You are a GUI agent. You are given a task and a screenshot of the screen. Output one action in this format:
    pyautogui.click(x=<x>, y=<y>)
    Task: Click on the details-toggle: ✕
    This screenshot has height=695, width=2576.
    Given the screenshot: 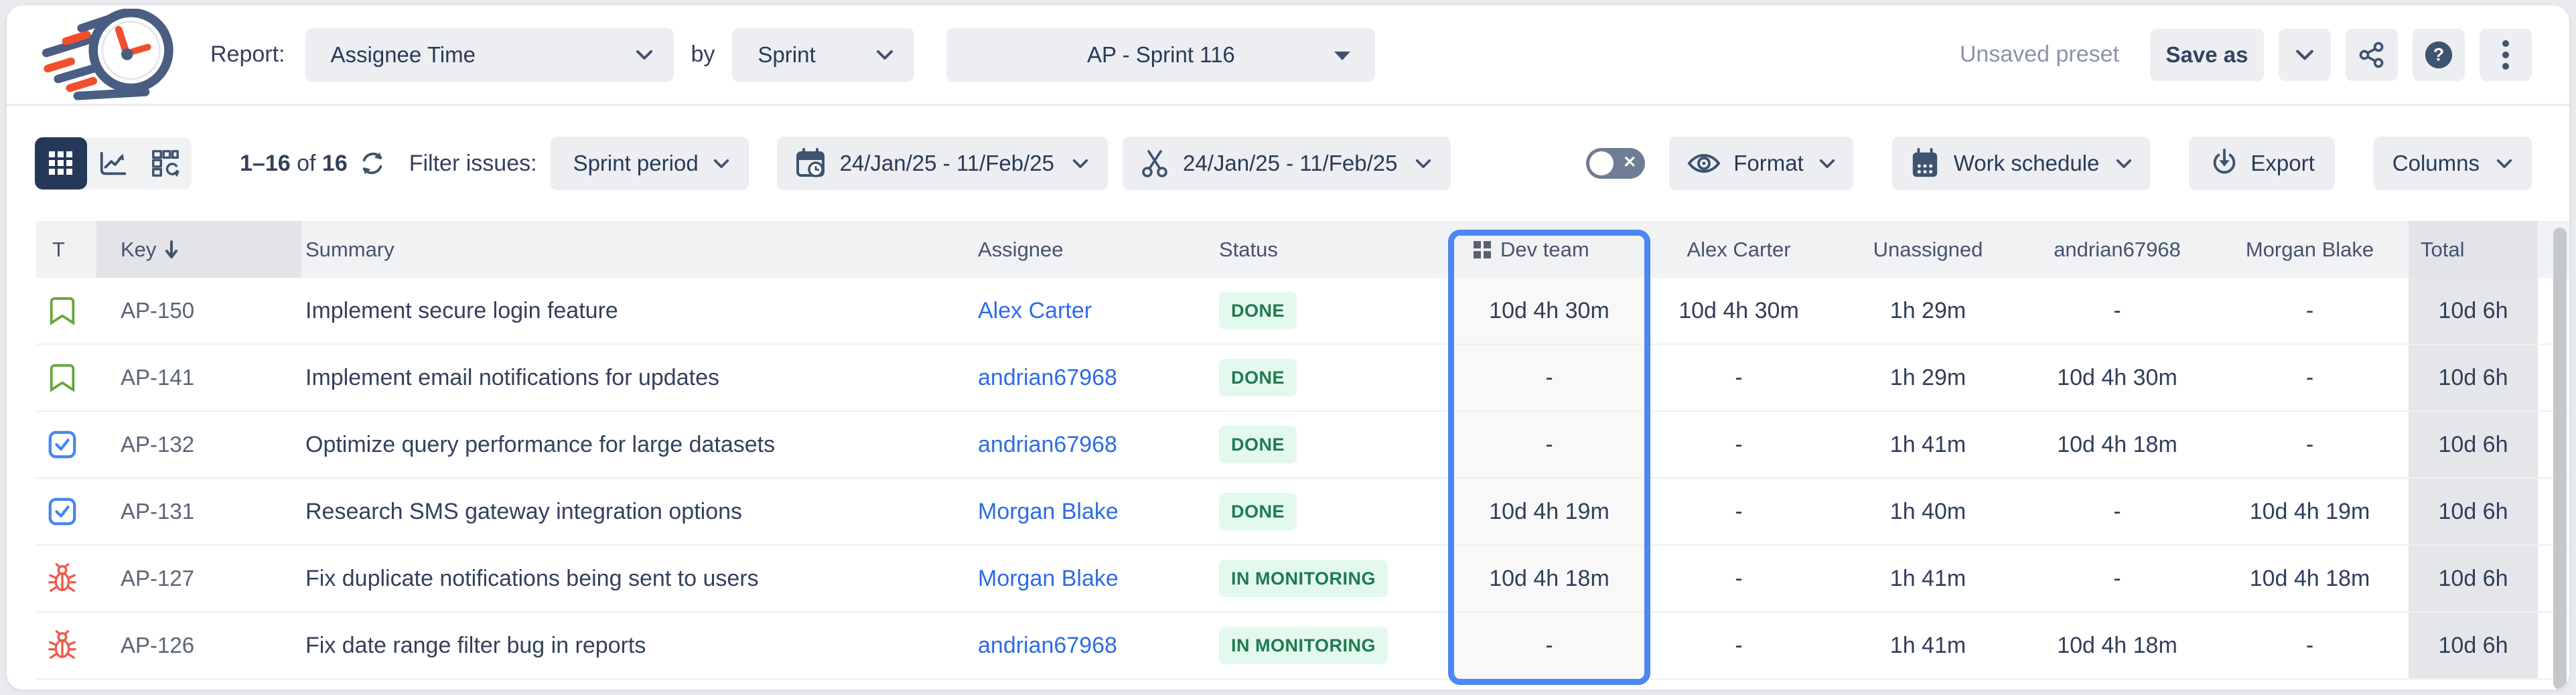 What is the action you would take?
    pyautogui.click(x=1616, y=163)
    